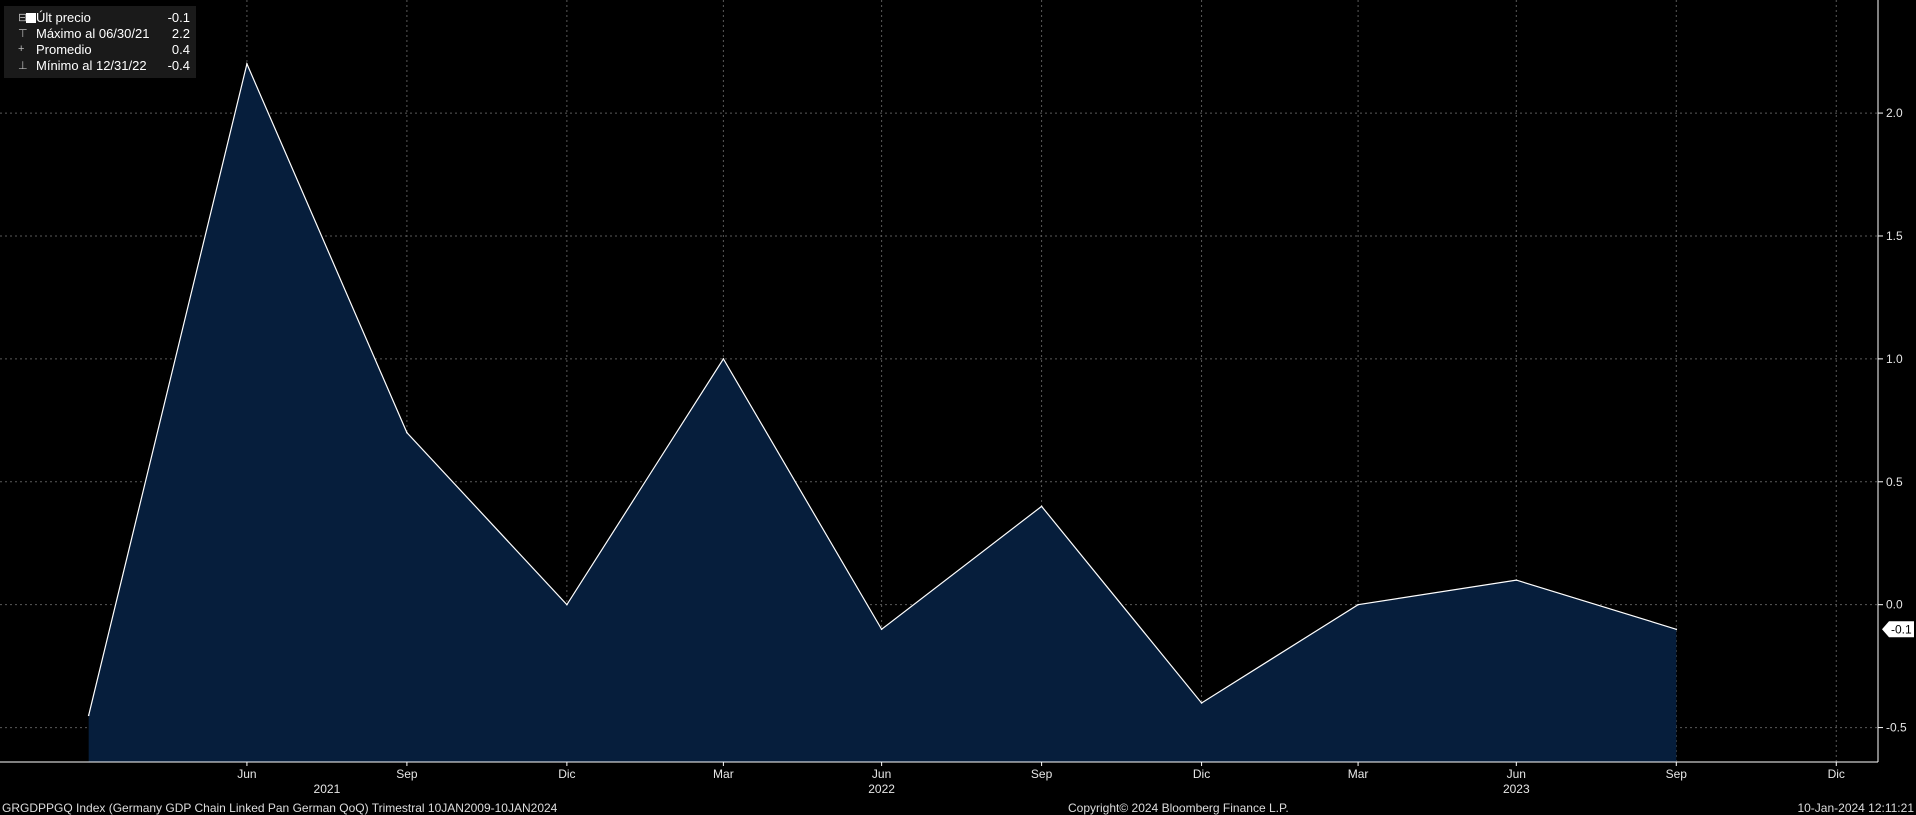 The height and width of the screenshot is (815, 1916). What do you see at coordinates (63, 17) in the screenshot?
I see `legend-label: Últ precio` at bounding box center [63, 17].